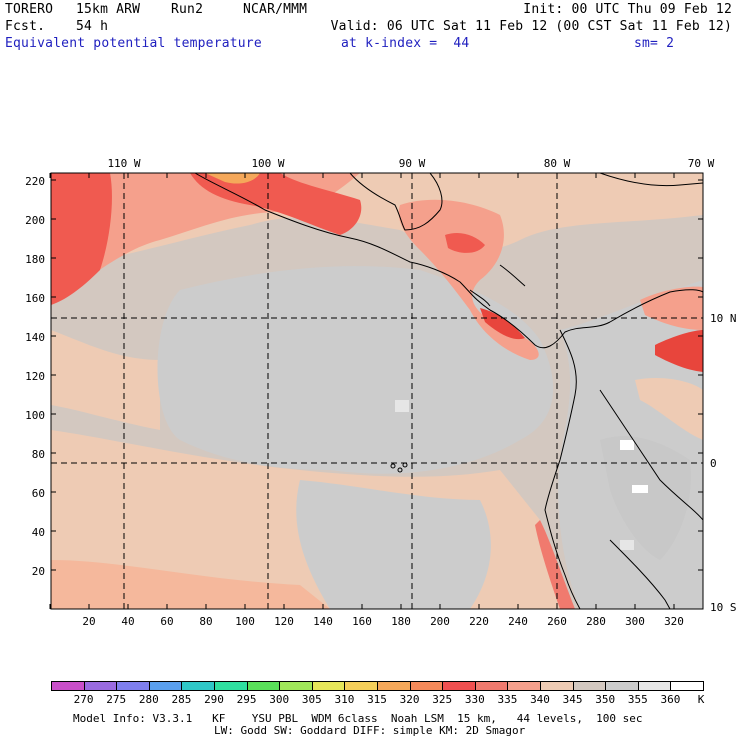 The image size is (740, 740). What do you see at coordinates (148, 699) in the screenshot?
I see `colorbar-level-label: 280` at bounding box center [148, 699].